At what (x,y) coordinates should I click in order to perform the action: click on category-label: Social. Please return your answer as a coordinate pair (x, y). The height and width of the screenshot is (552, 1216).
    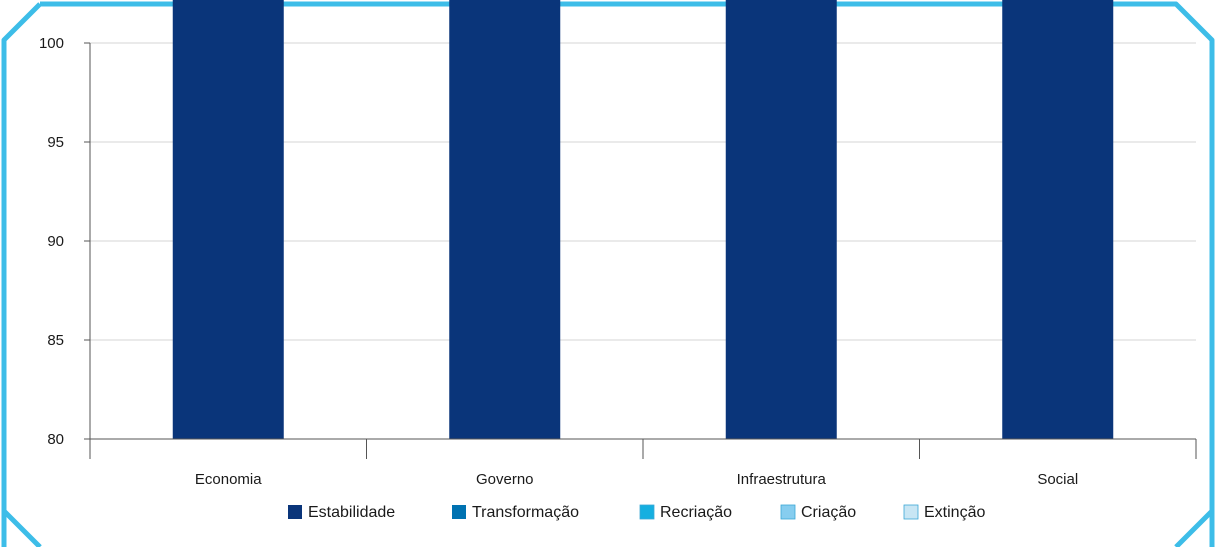
    Looking at the image, I should click on (1057, 479).